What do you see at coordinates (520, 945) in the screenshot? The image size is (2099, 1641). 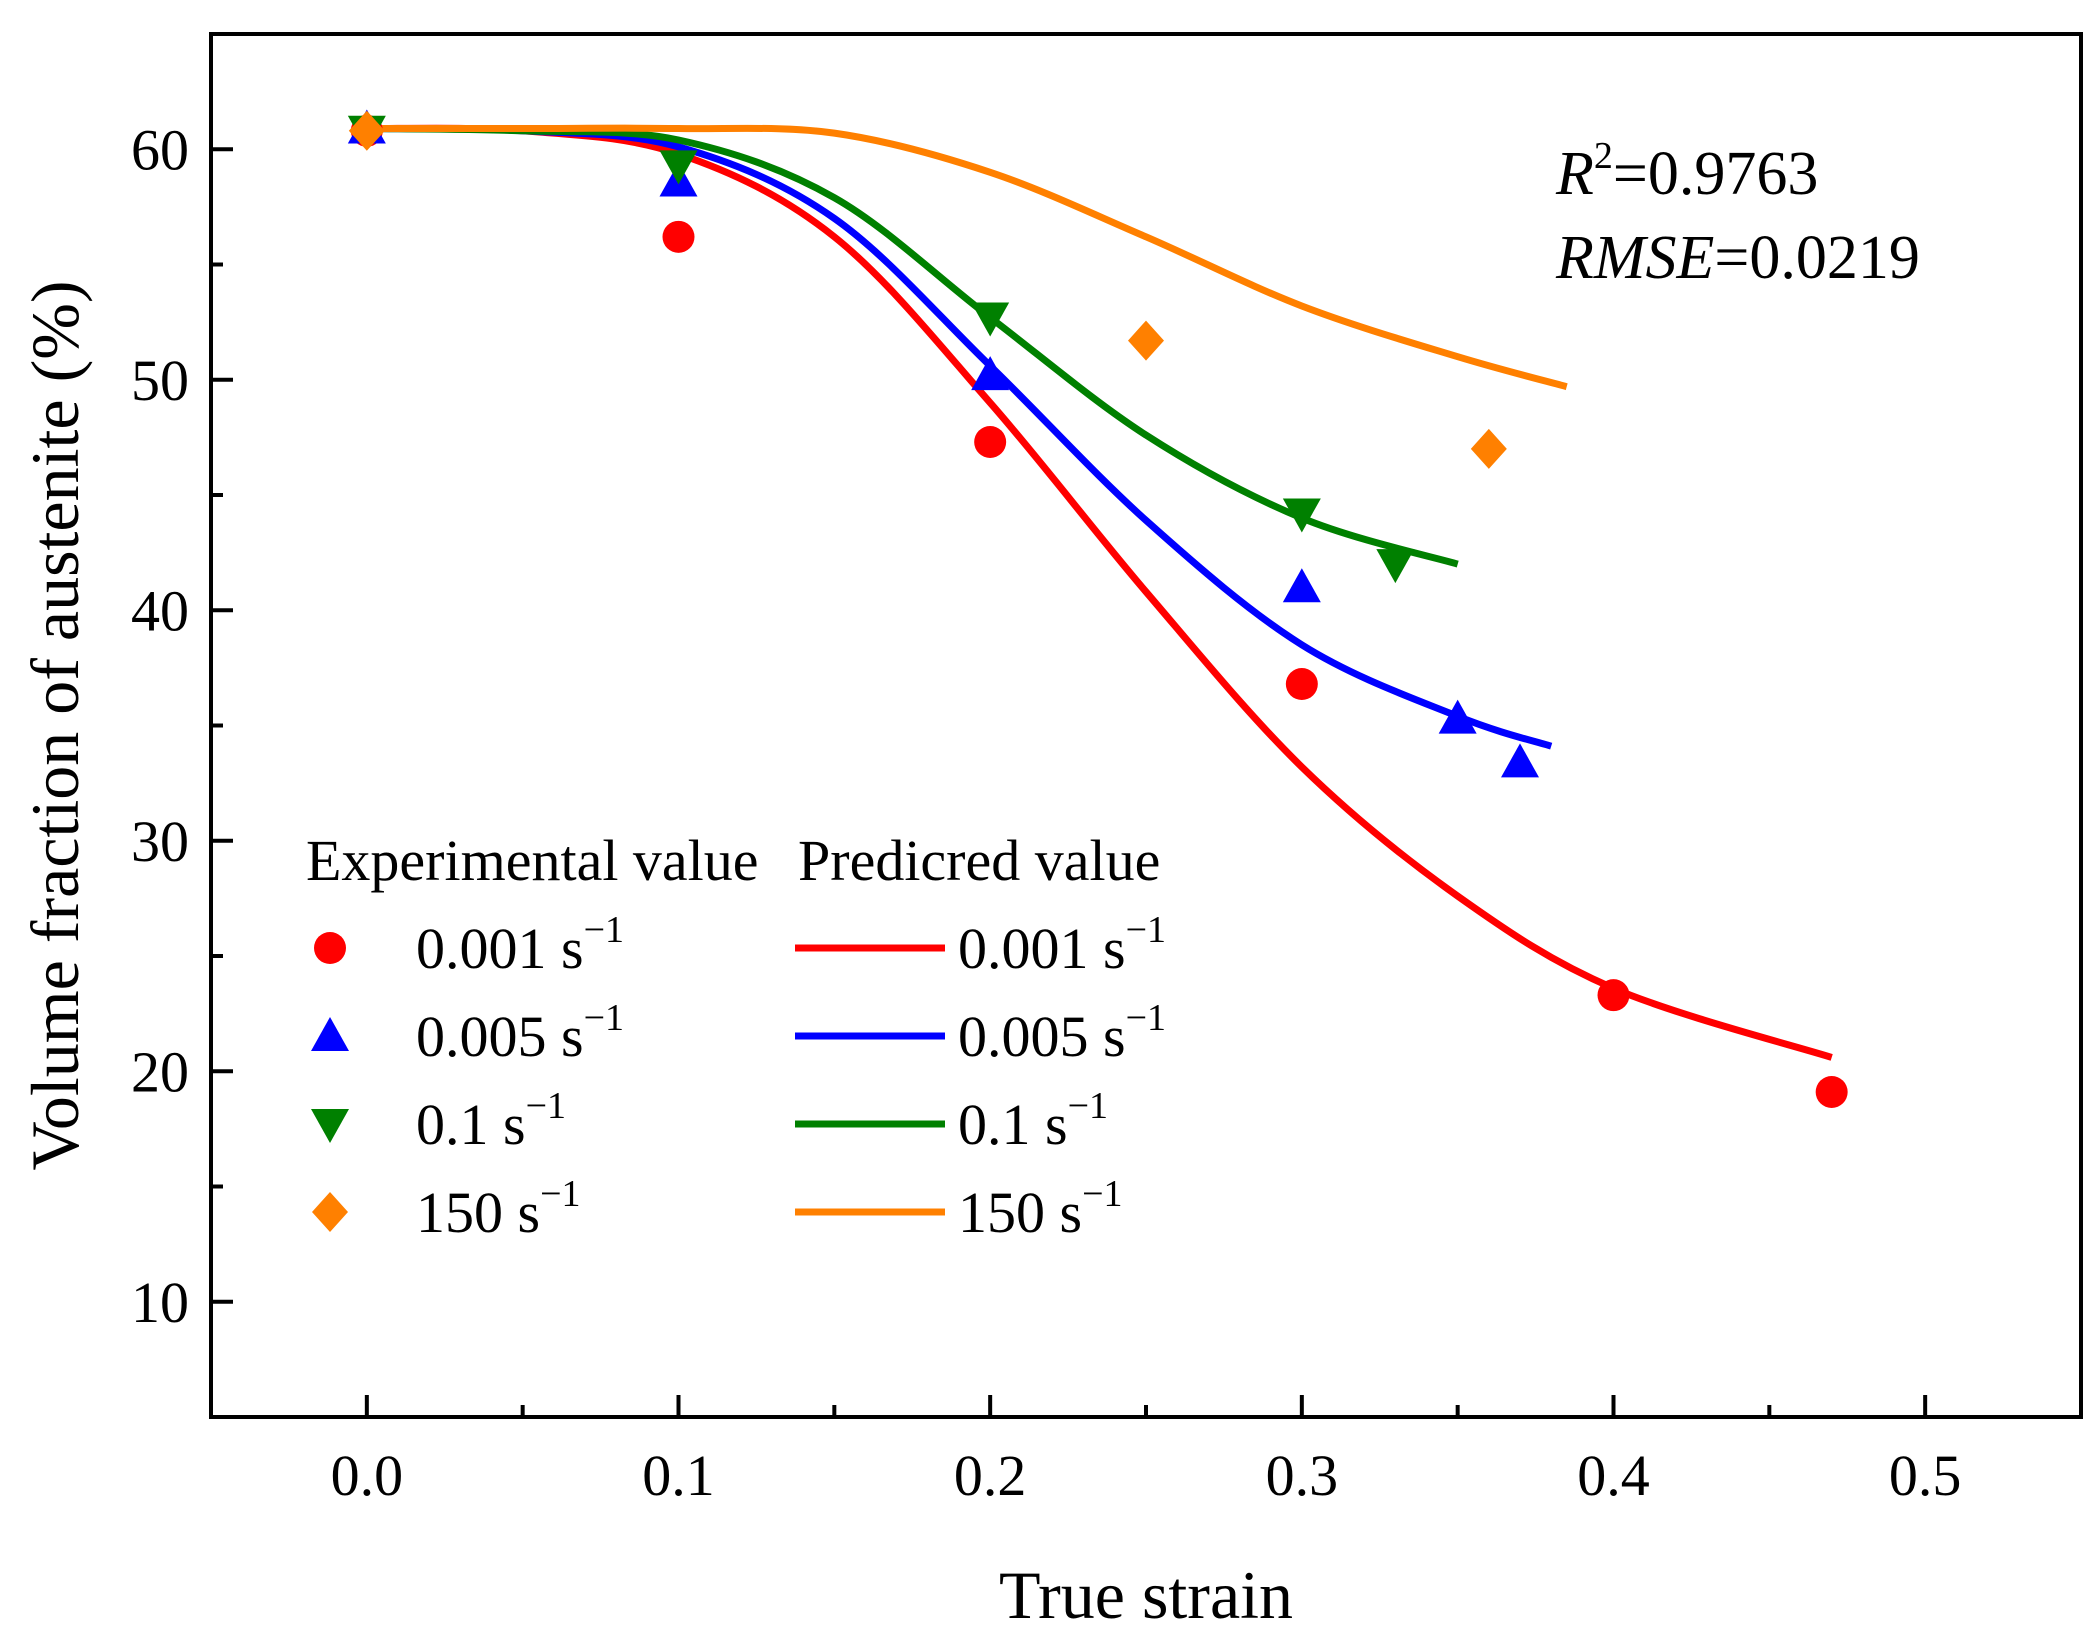 I see `legend-label-experimental-0p001: 0.001 s−1` at bounding box center [520, 945].